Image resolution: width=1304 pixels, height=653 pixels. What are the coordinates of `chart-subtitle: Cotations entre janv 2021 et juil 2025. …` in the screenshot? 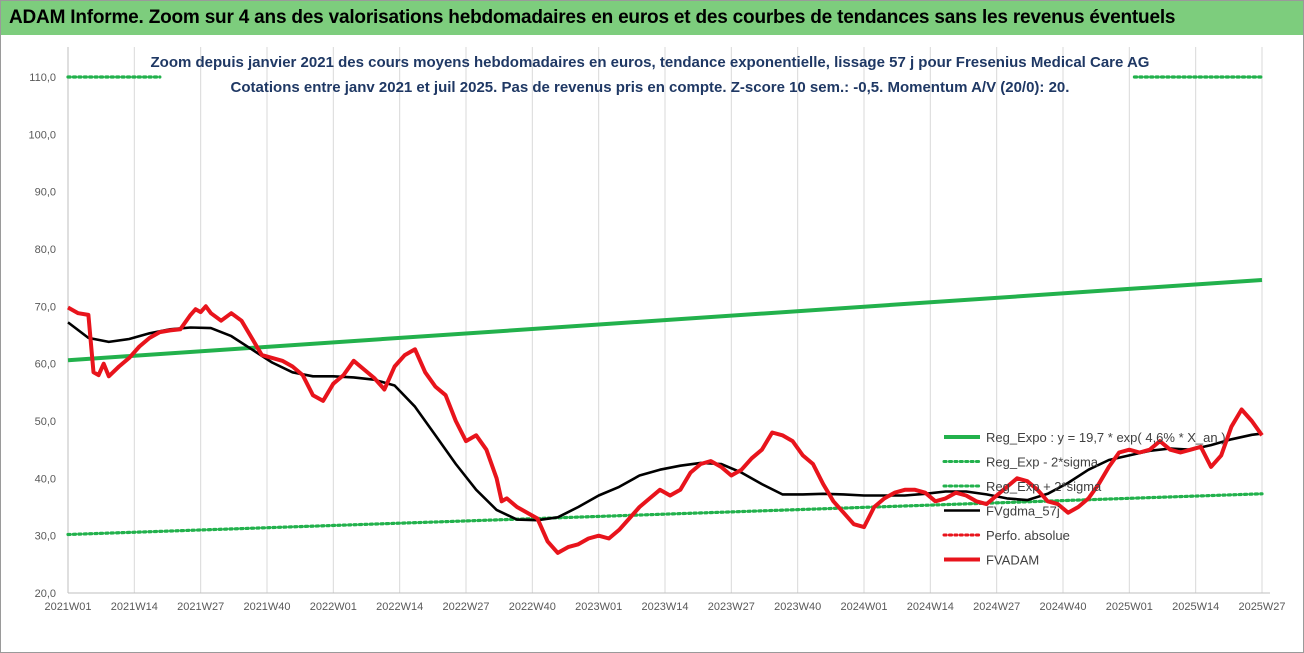 It's located at (650, 87).